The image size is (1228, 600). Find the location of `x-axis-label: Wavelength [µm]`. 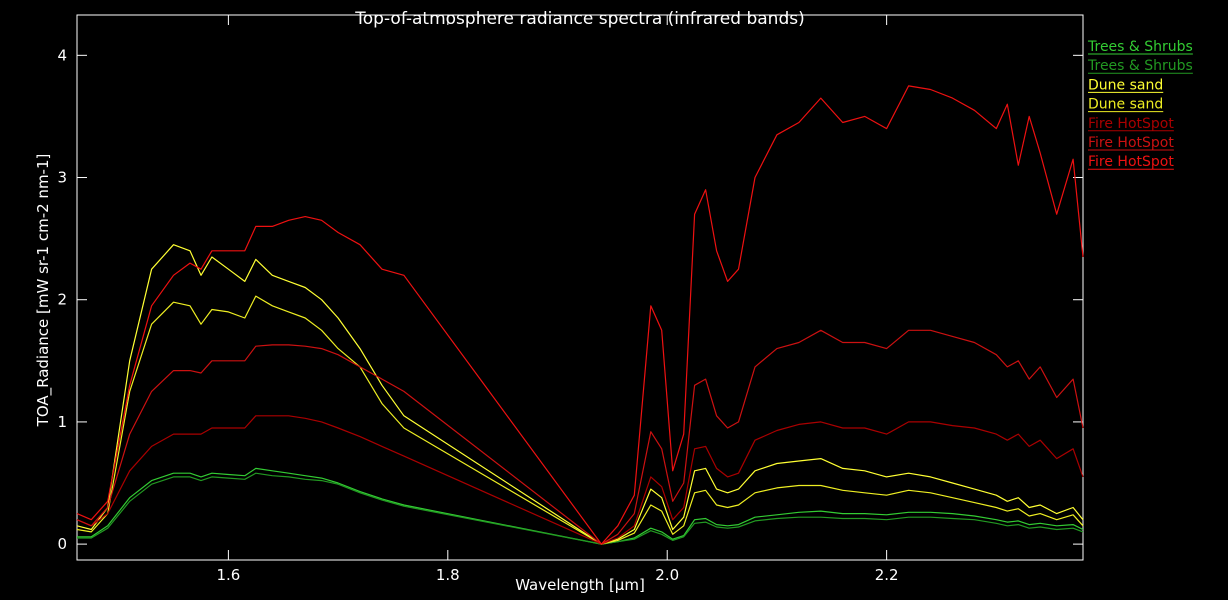

x-axis-label: Wavelength [µm] is located at coordinates (580, 585).